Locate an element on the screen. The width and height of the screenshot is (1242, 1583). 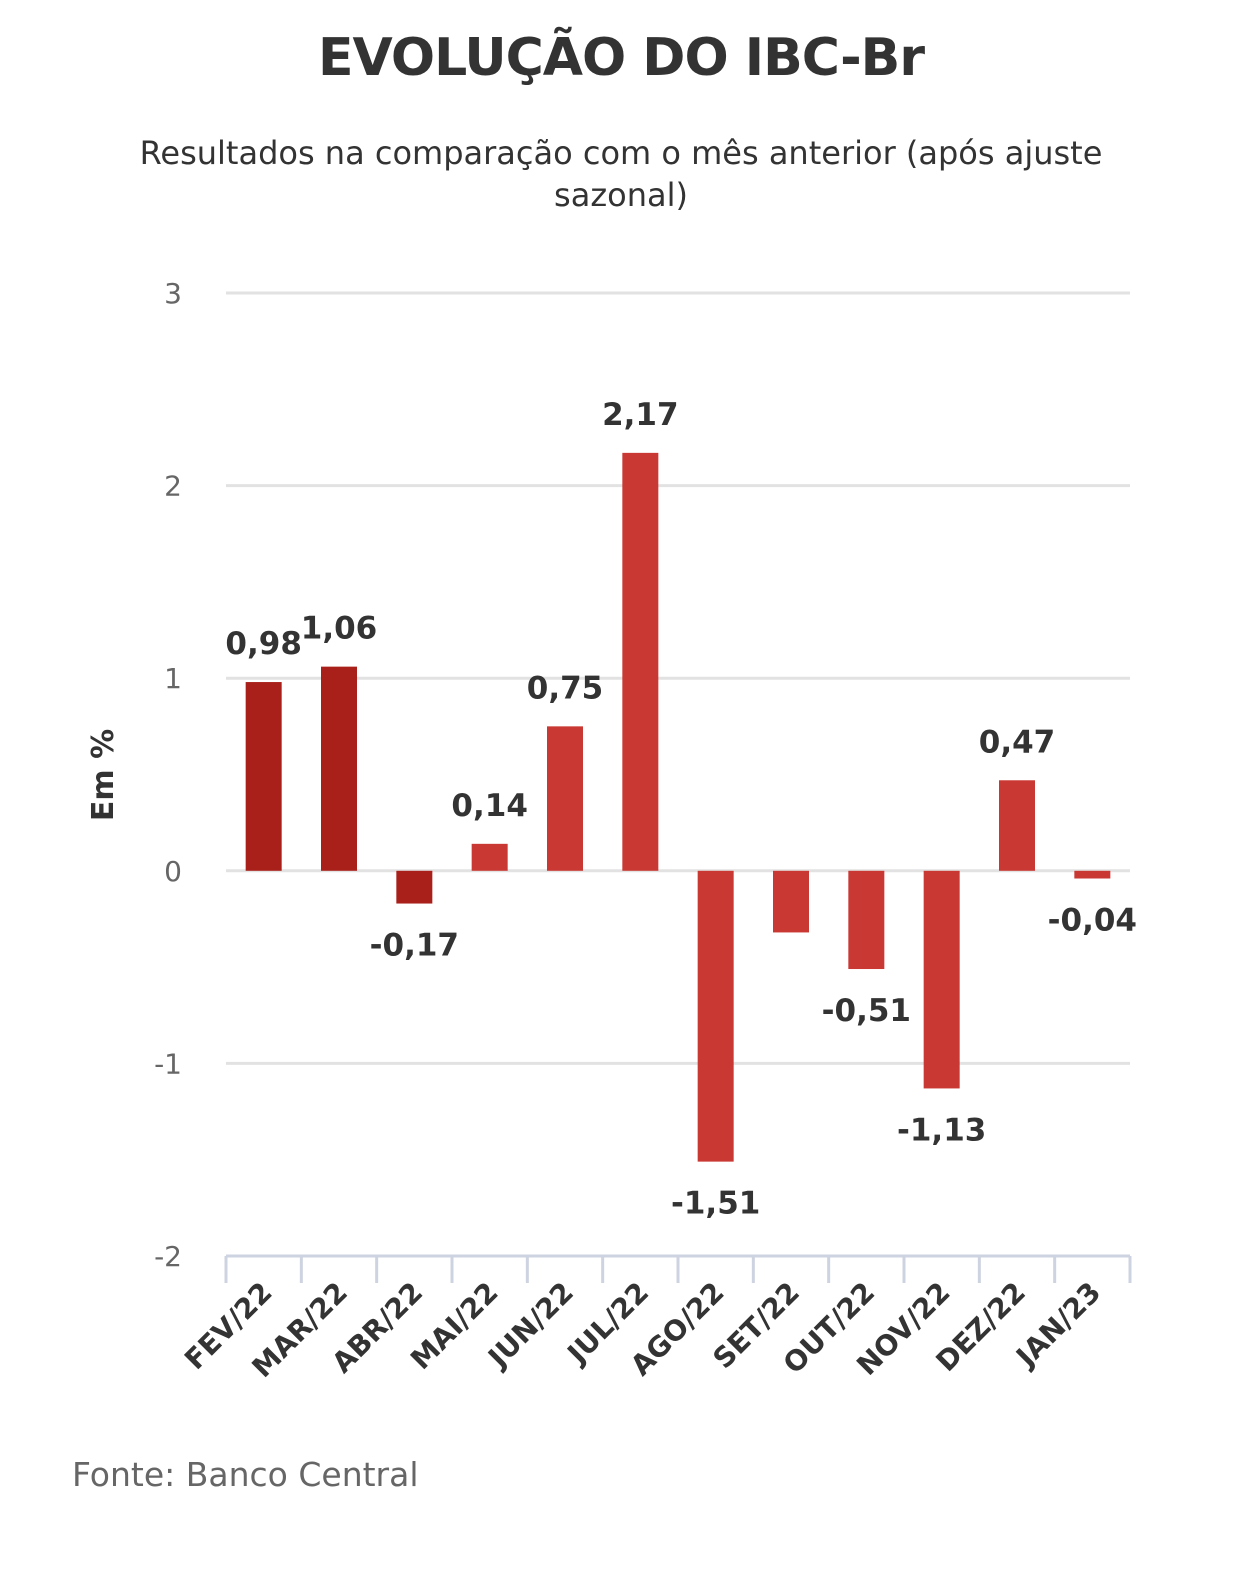
chart-title: EVOLUÇÃO DO IBC-Br is located at coordinates (621, 58).